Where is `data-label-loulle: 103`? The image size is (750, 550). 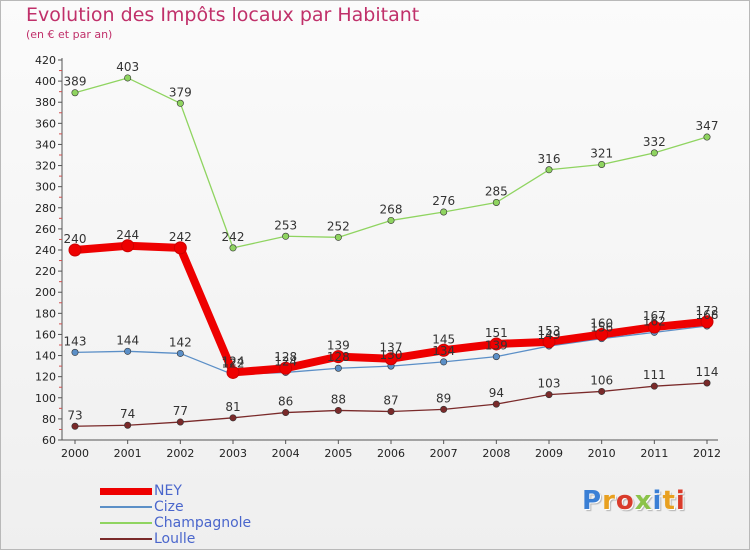 data-label-loulle: 103 is located at coordinates (549, 384).